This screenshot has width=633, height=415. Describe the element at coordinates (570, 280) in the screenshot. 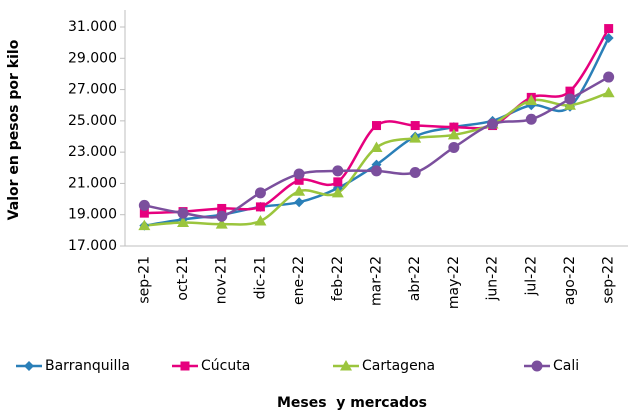

I see `x-tick-label: ago-22` at that location.